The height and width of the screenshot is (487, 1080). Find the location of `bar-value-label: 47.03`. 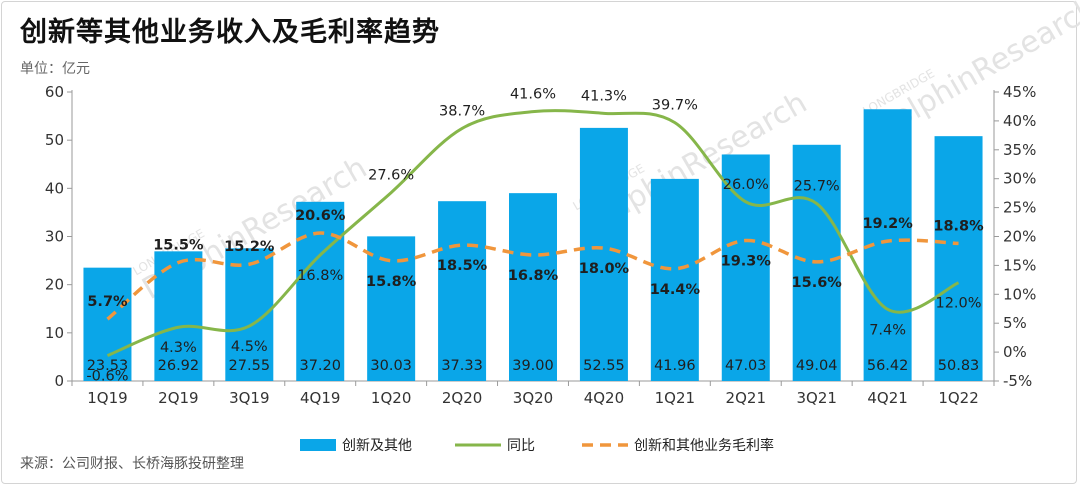

bar-value-label: 47.03 is located at coordinates (746, 366).